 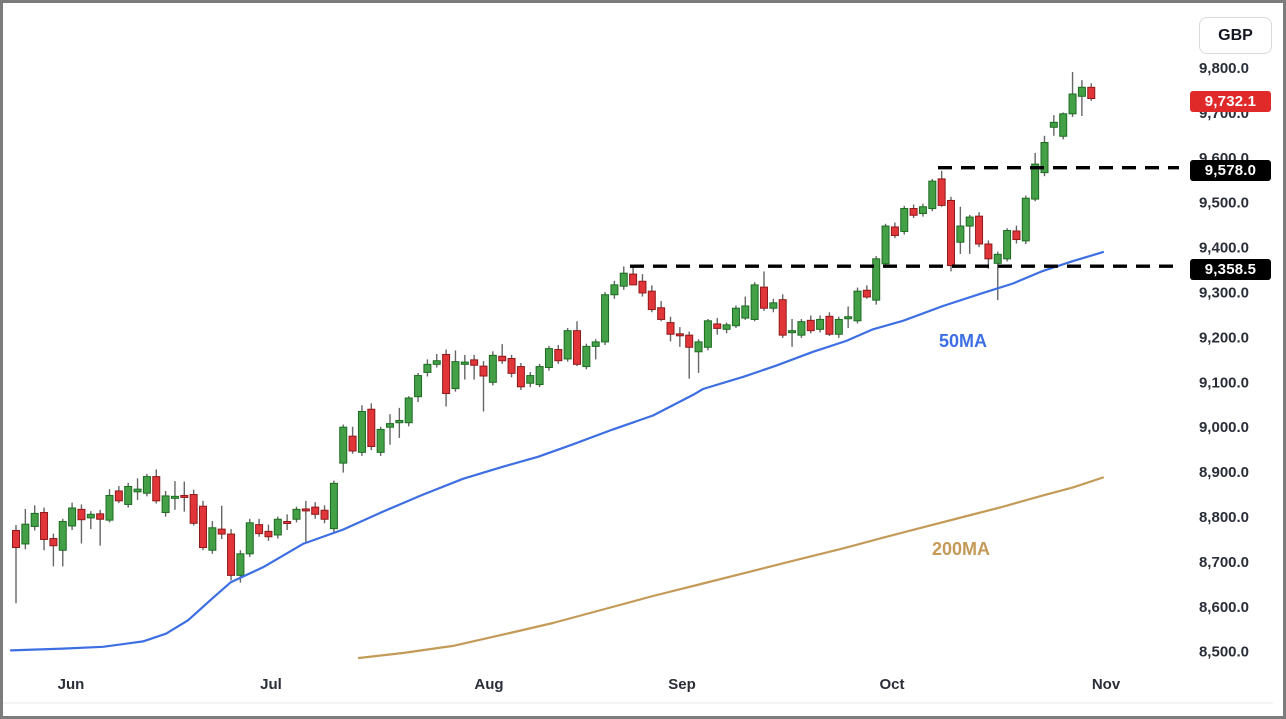 I want to click on current-price-badge: 9,732.1, so click(x=1230, y=101).